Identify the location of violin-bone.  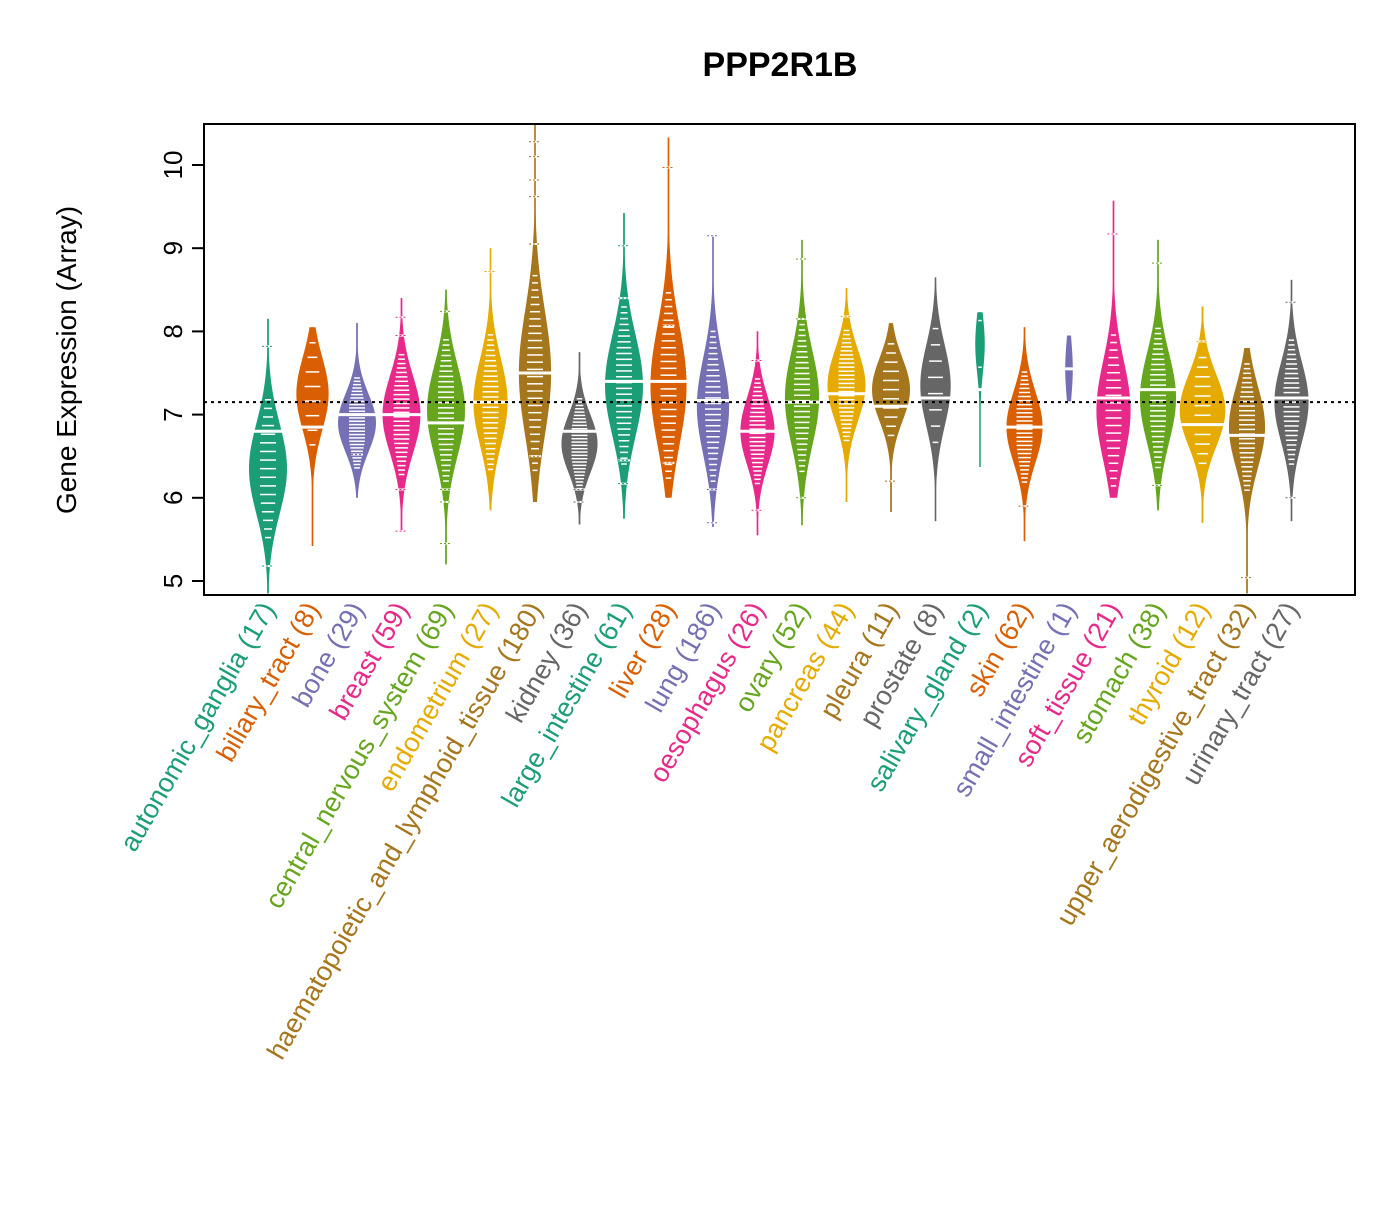
(357, 410).